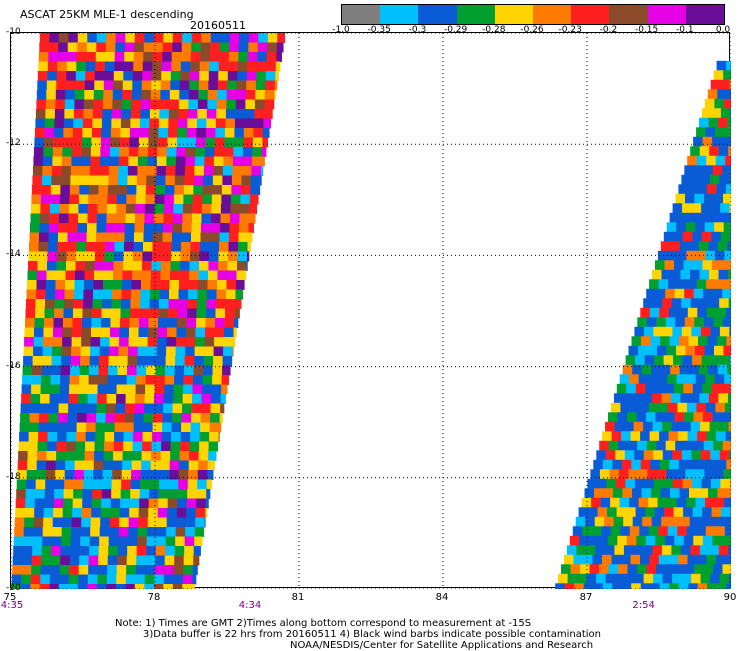 The image size is (740, 651). I want to click on swath-time-label: 4:35, so click(12, 605).